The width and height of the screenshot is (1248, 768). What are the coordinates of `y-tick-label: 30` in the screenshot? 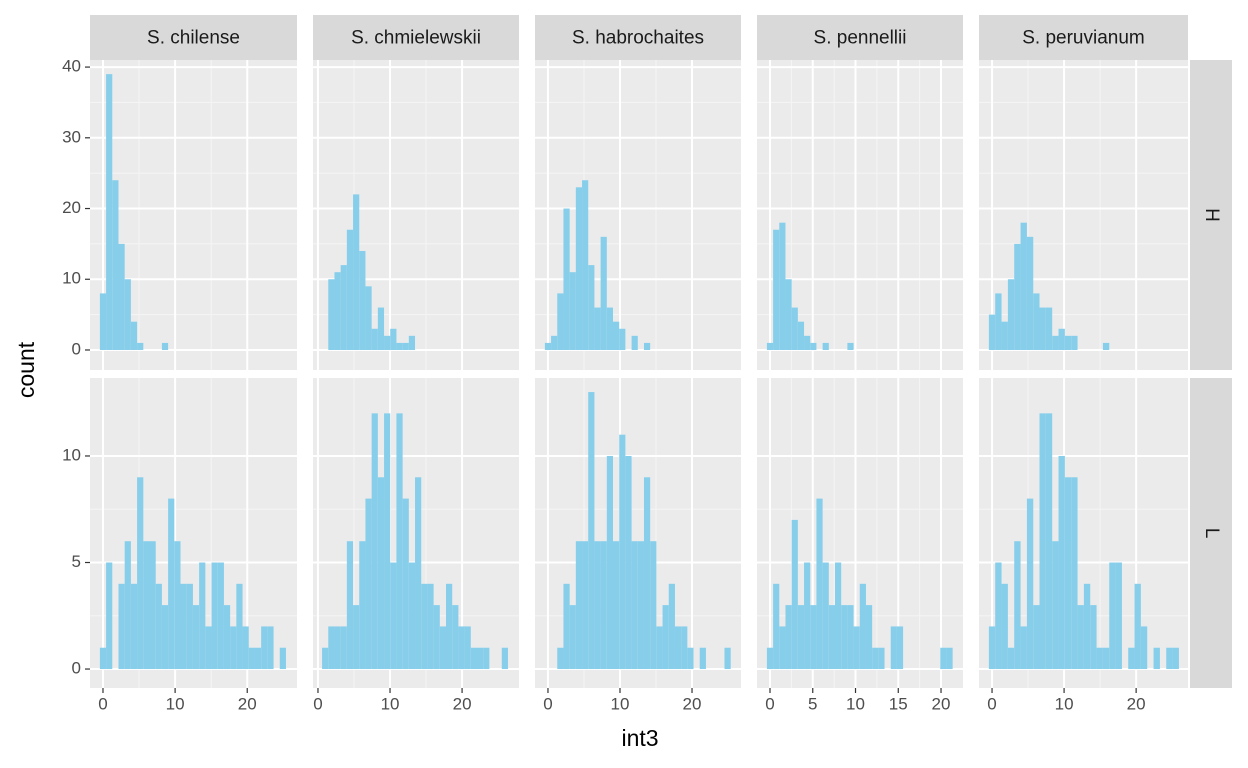 It's located at (71, 136).